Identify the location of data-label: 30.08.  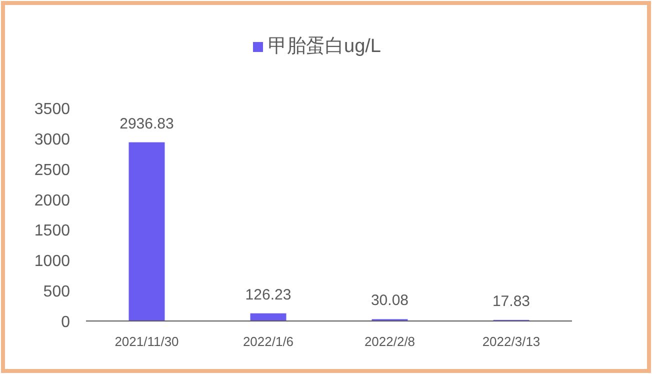
(389, 301).